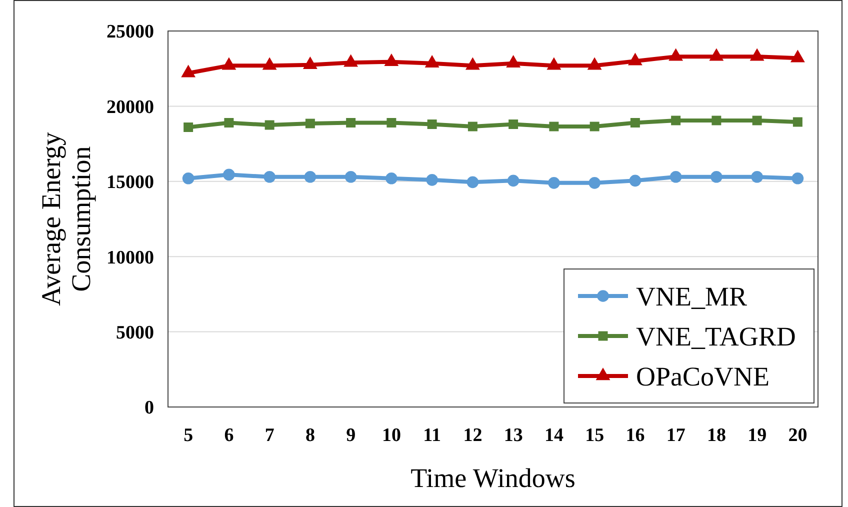 This screenshot has width=848, height=507. What do you see at coordinates (310, 435) in the screenshot?
I see `x-tick-label: 8` at bounding box center [310, 435].